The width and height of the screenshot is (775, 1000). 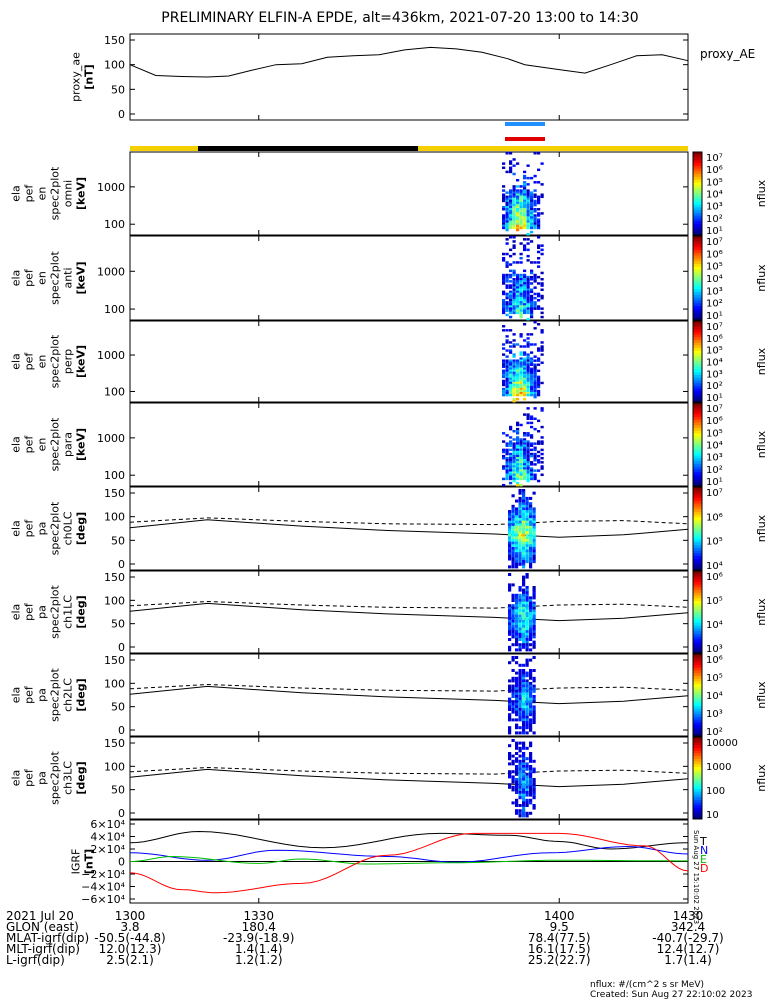 What do you see at coordinates (697, 387) in the screenshot?
I see `panel-perp-colorbar-cell` at bounding box center [697, 387].